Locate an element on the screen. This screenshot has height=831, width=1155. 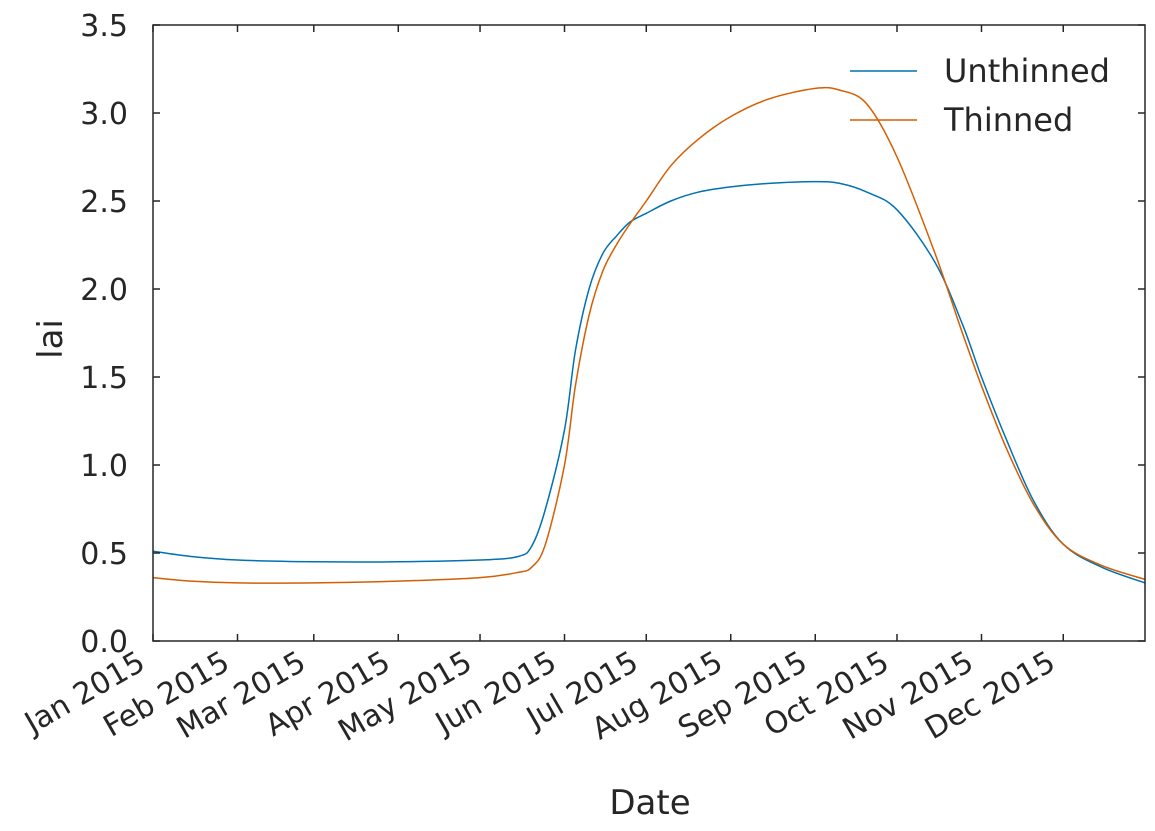
y-tick-label: 0.5 is located at coordinates (104, 554).